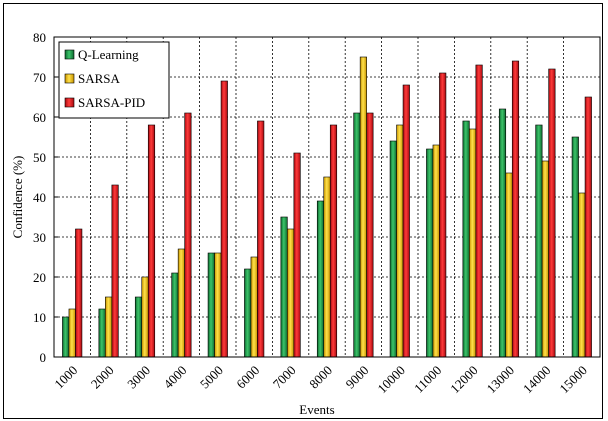 The image size is (608, 421). Describe the element at coordinates (537, 380) in the screenshot. I see `x-tick-label: 14000` at that location.